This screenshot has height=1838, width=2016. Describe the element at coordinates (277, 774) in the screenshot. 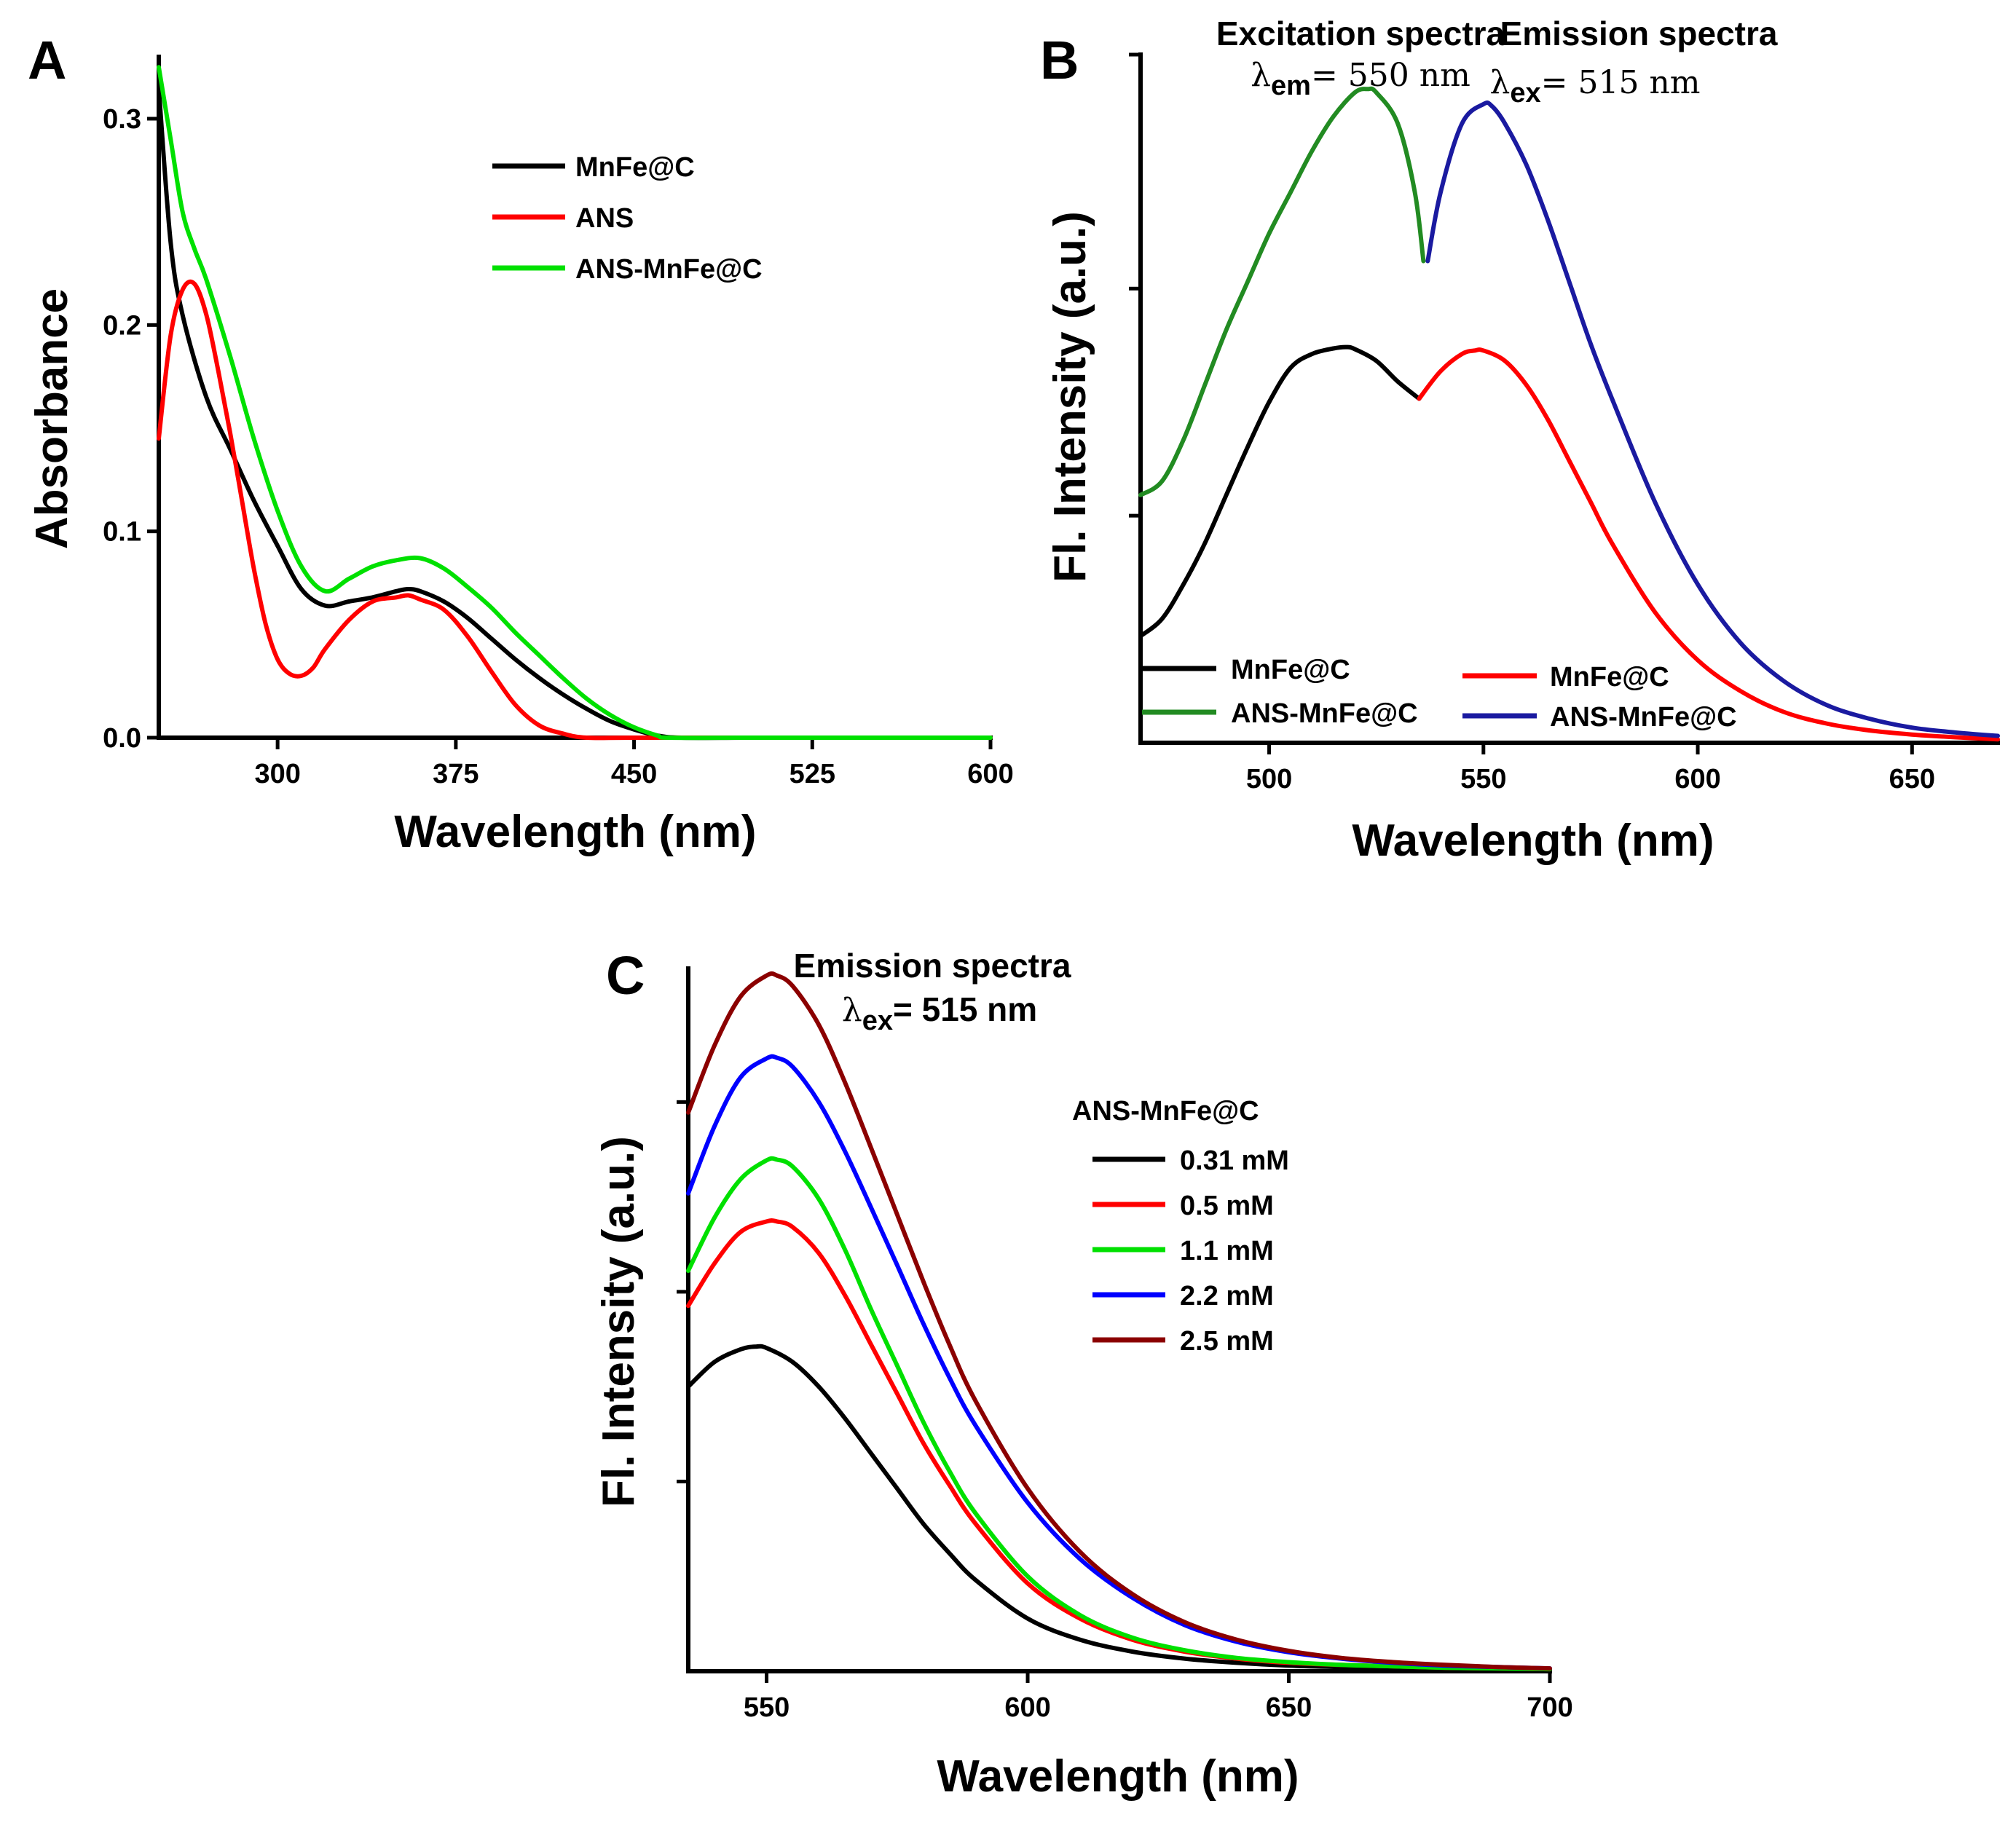

I see `x-tick-label: 300` at that location.